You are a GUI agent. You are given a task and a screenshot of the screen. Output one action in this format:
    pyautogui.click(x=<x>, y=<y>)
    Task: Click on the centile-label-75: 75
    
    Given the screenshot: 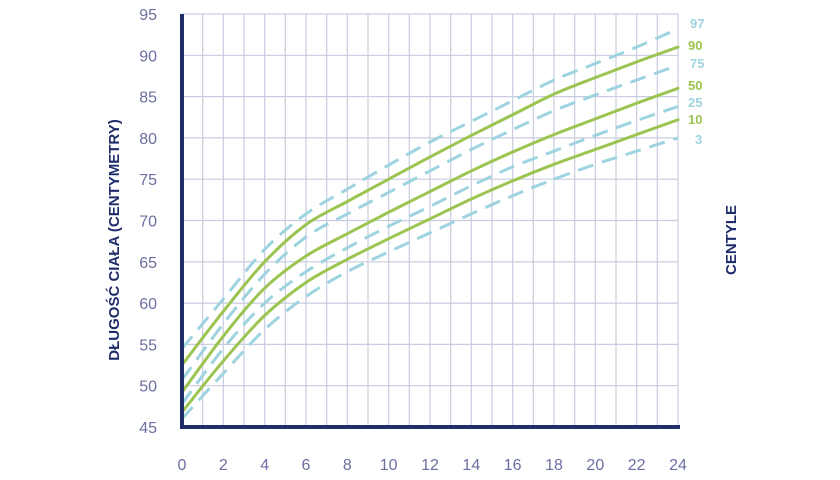 What is the action you would take?
    pyautogui.click(x=697, y=63)
    